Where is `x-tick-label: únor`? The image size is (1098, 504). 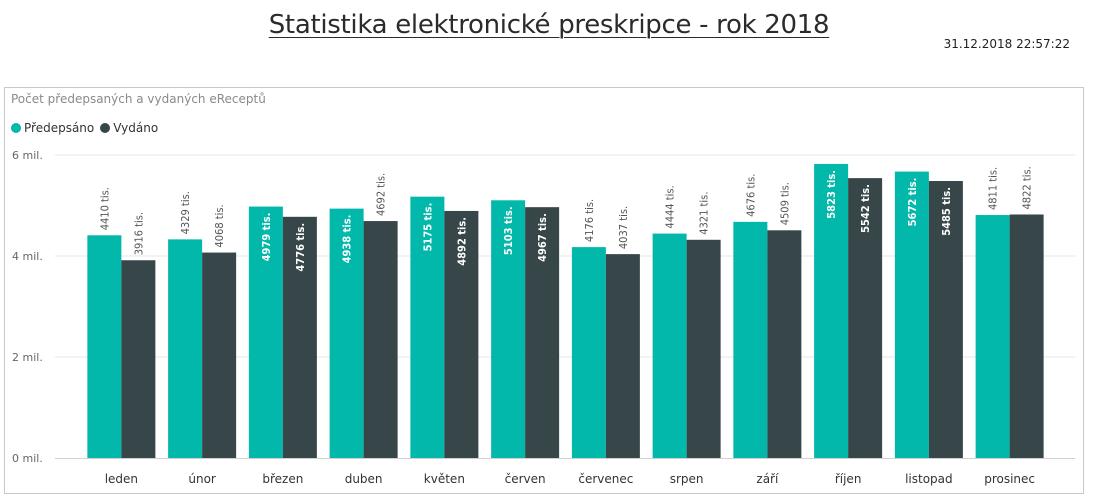
x-tick-label: únor is located at coordinates (202, 479).